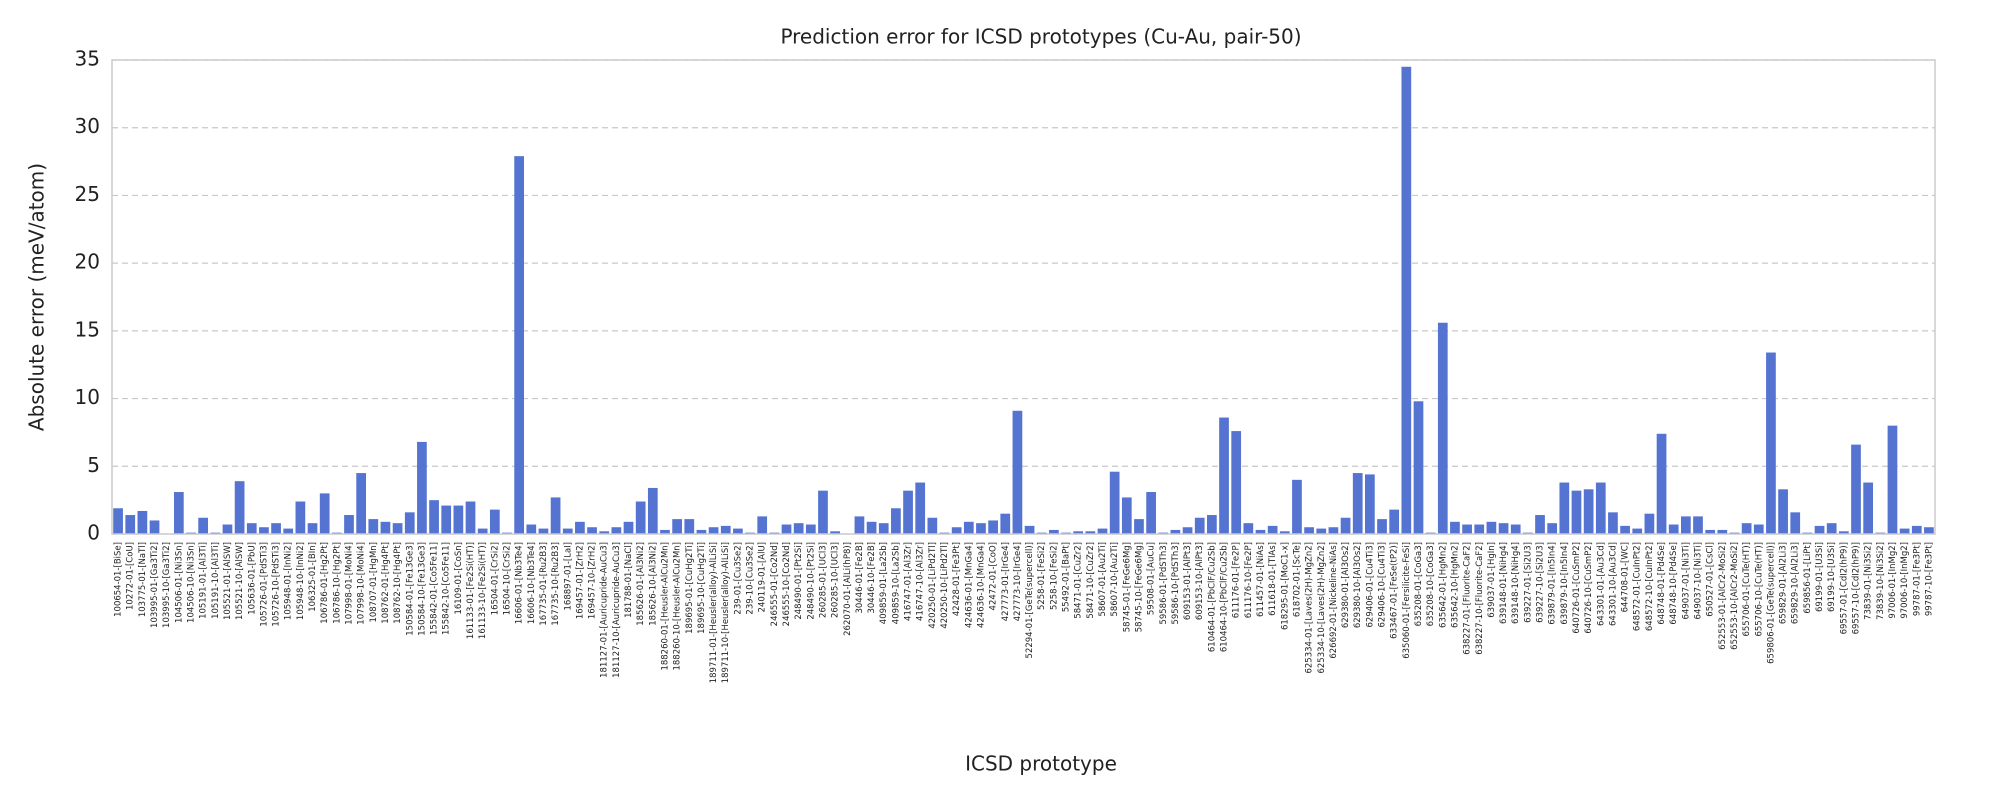 The width and height of the screenshot is (2000, 800). Describe the element at coordinates (410, 589) in the screenshot. I see `x-tick-label: 150584-01-[Fe13Ge3]` at that location.